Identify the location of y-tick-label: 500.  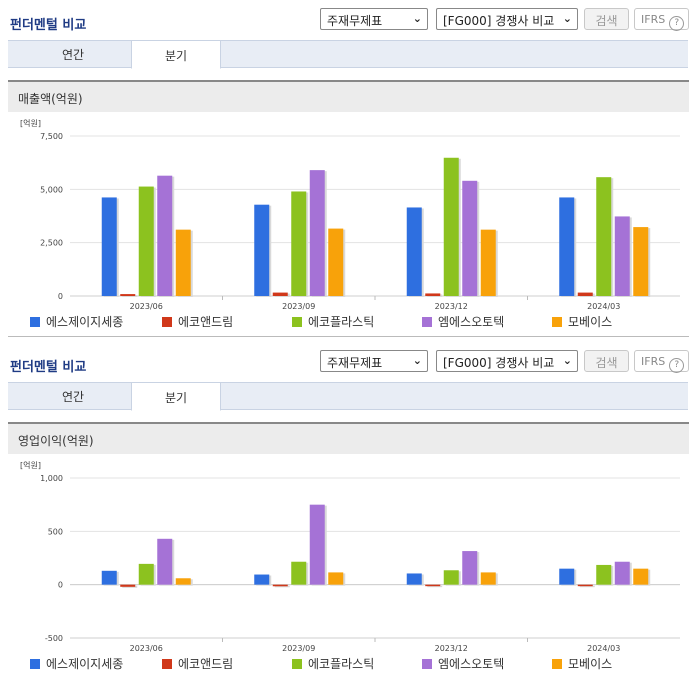
(55, 531).